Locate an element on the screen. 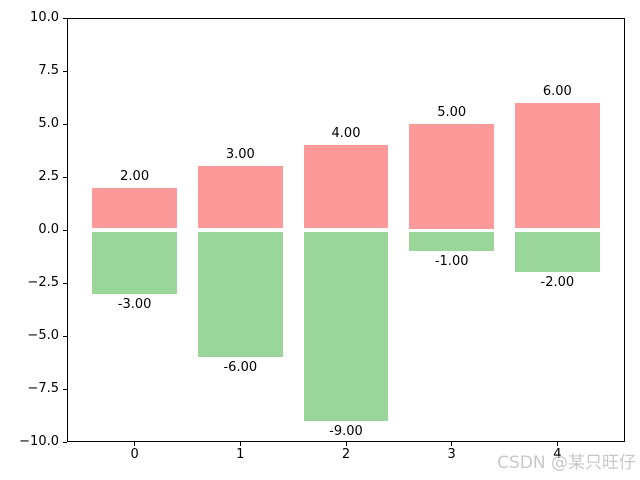 The width and height of the screenshot is (640, 480). bar-value-label: -6.00 is located at coordinates (240, 368).